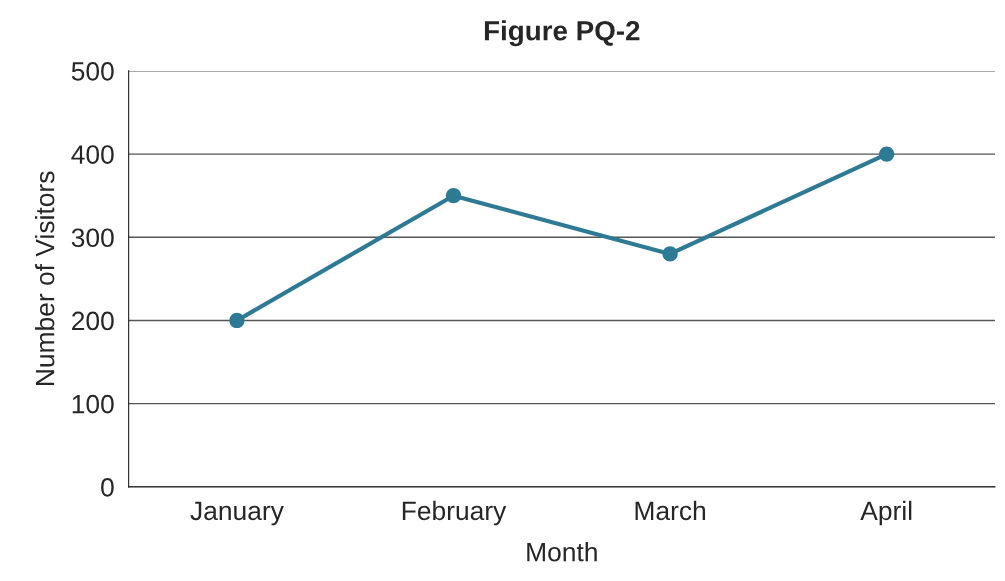 Image resolution: width=1005 pixels, height=581 pixels. I want to click on y-axis-title: Number of Visitors, so click(45, 278).